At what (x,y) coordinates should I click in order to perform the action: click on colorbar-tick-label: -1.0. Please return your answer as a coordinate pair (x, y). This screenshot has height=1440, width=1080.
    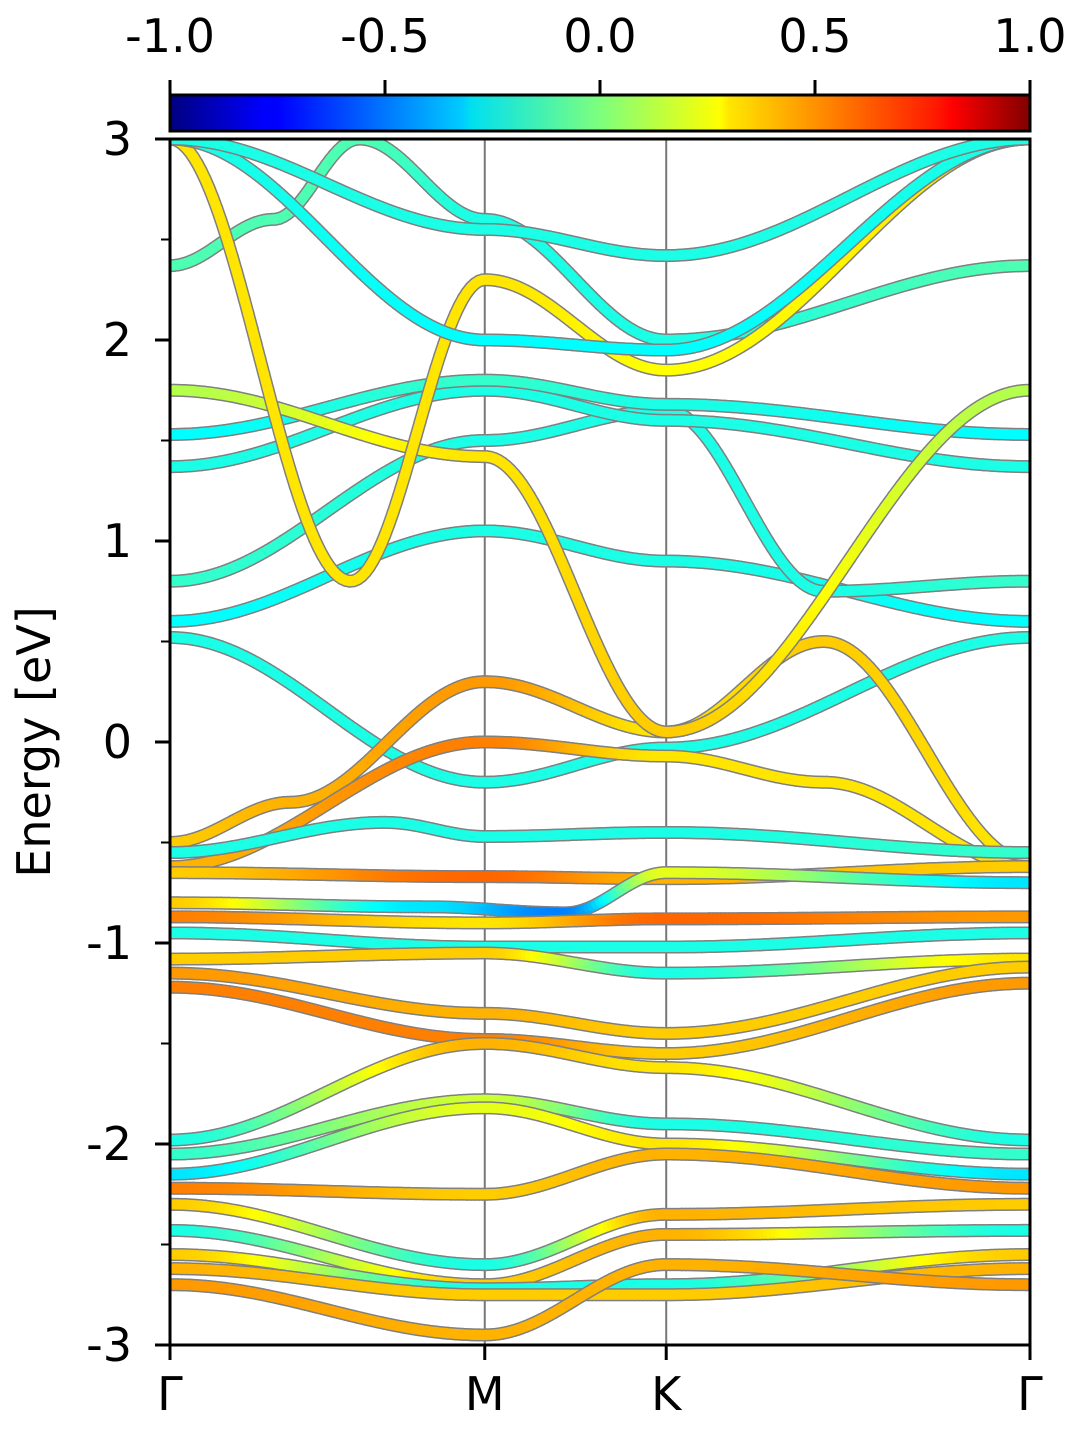
    Looking at the image, I should click on (170, 36).